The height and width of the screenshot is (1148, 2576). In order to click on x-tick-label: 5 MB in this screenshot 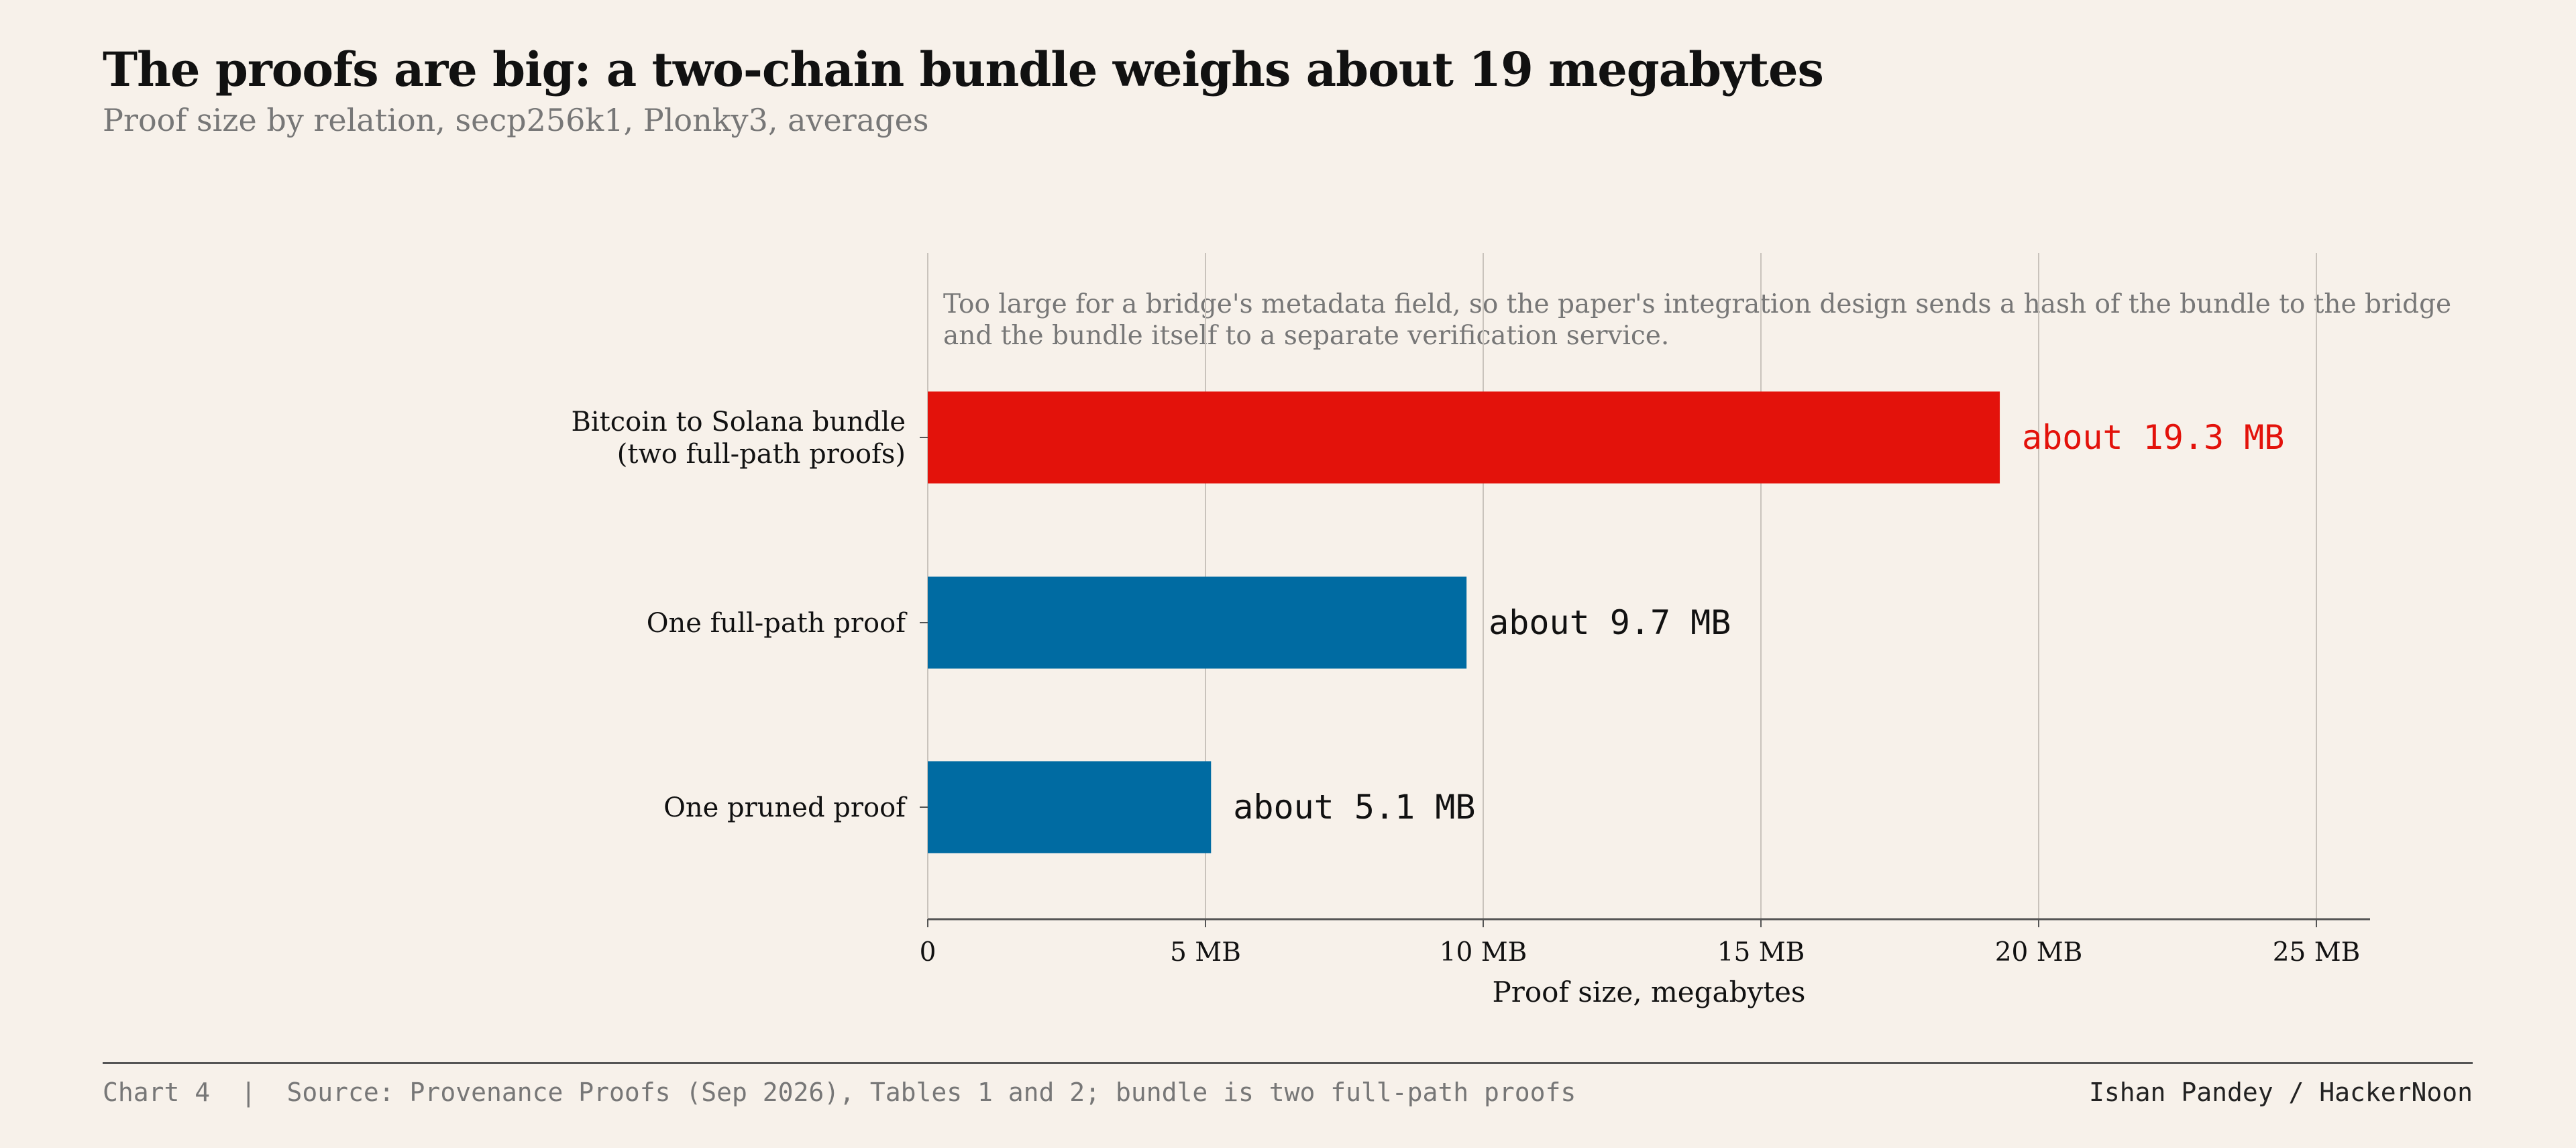, I will do `click(1205, 952)`.